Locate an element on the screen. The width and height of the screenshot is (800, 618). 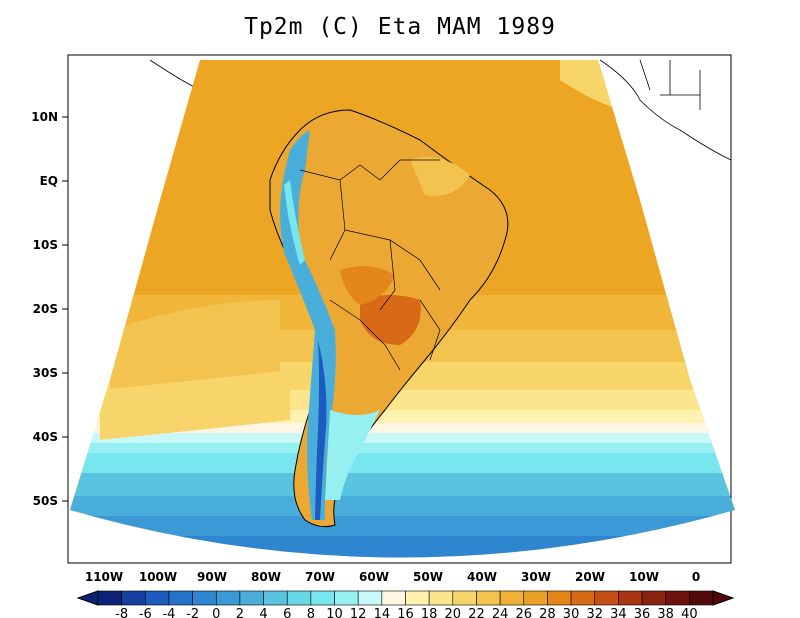
lat-label-40s: 40S is located at coordinates (45, 437).